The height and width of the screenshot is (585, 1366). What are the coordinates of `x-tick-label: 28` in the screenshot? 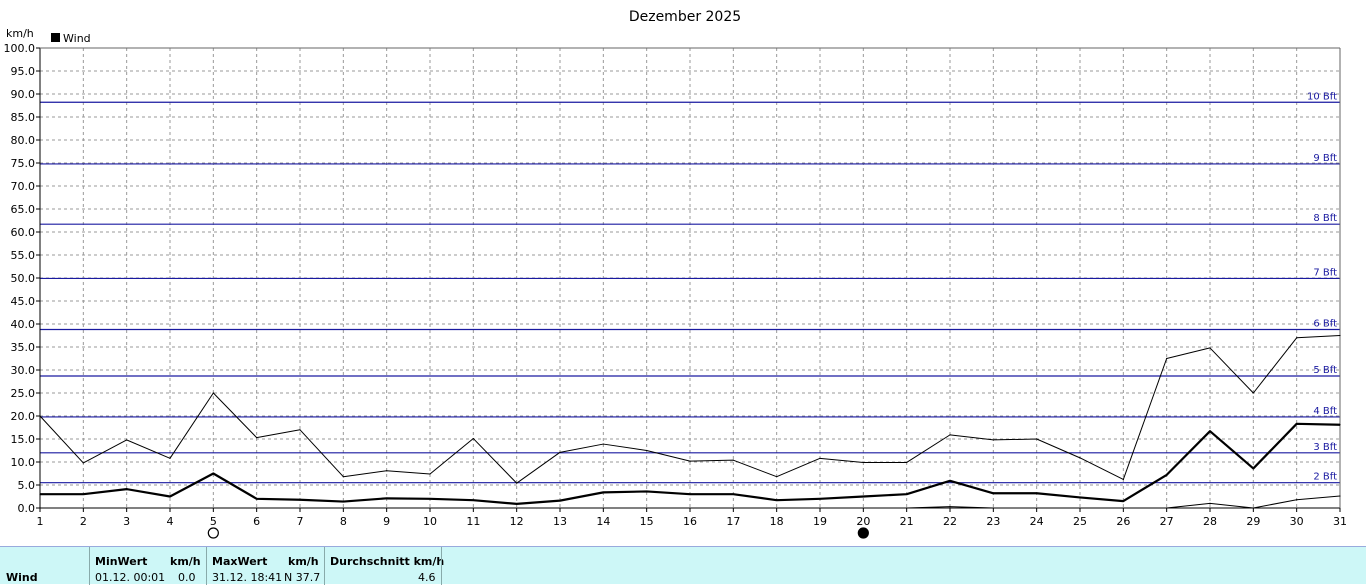 It's located at (1210, 521).